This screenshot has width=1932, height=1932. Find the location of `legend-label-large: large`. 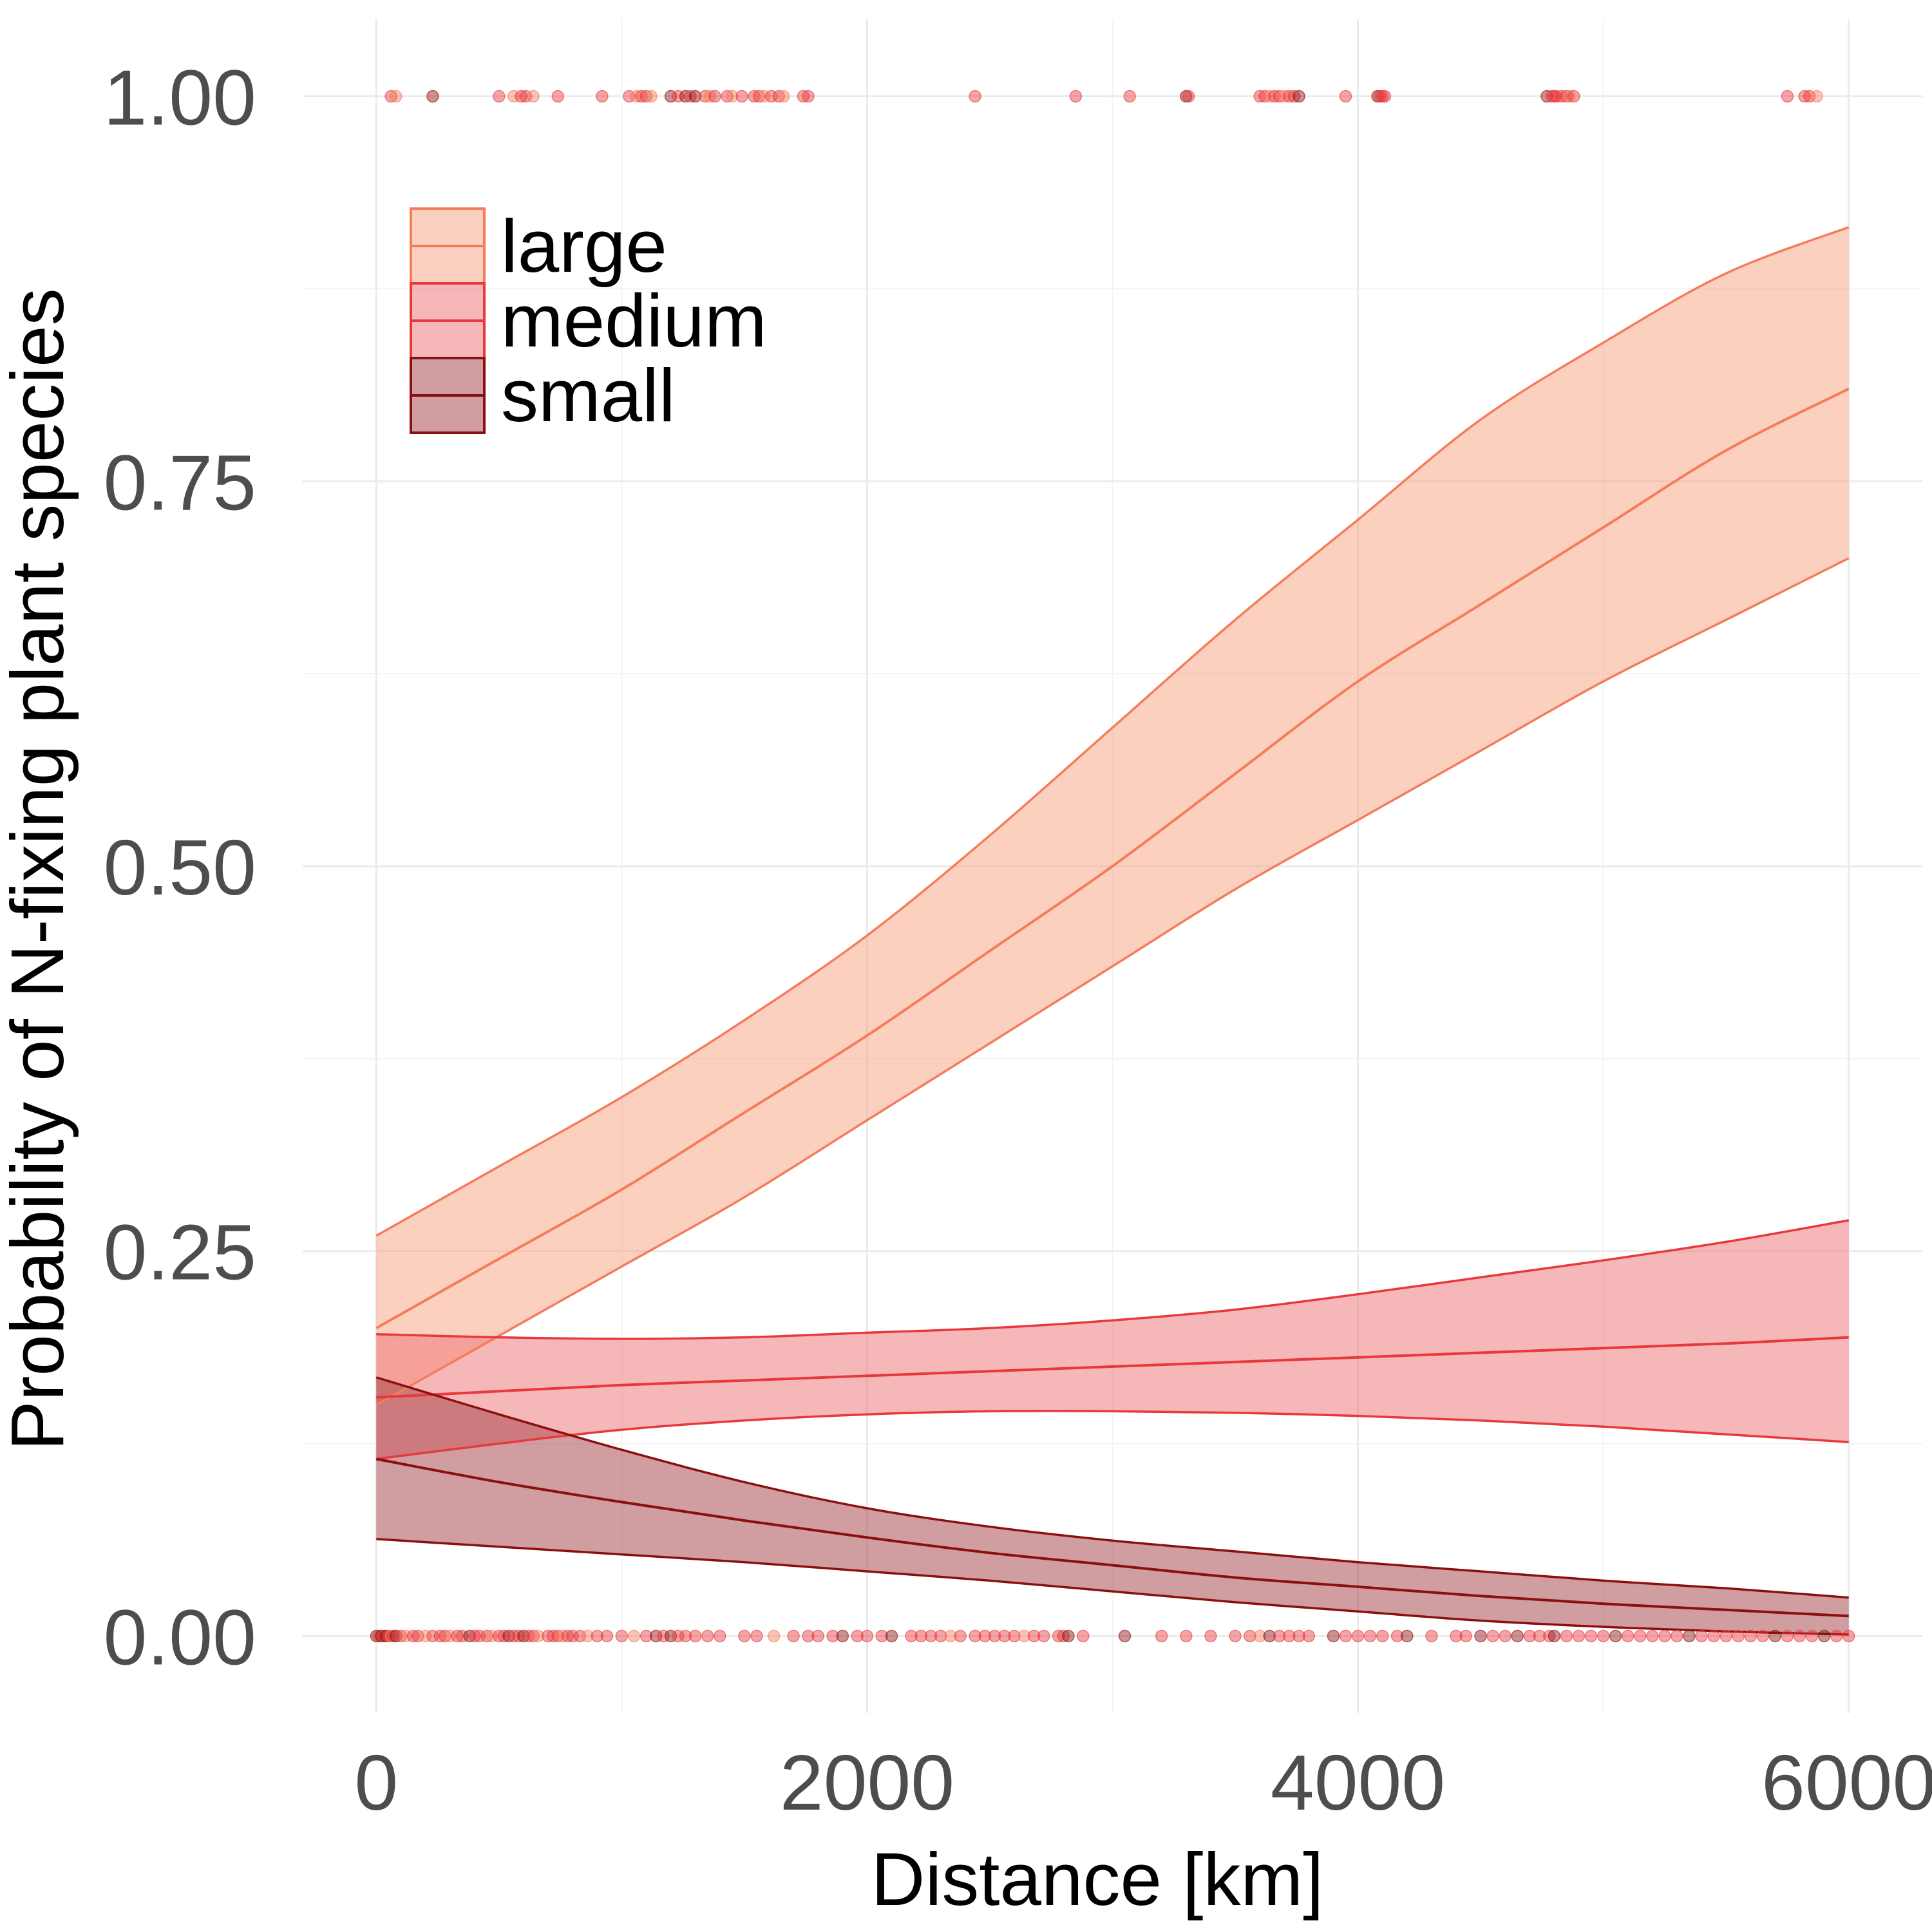

legend-label-large: large is located at coordinates (584, 246).